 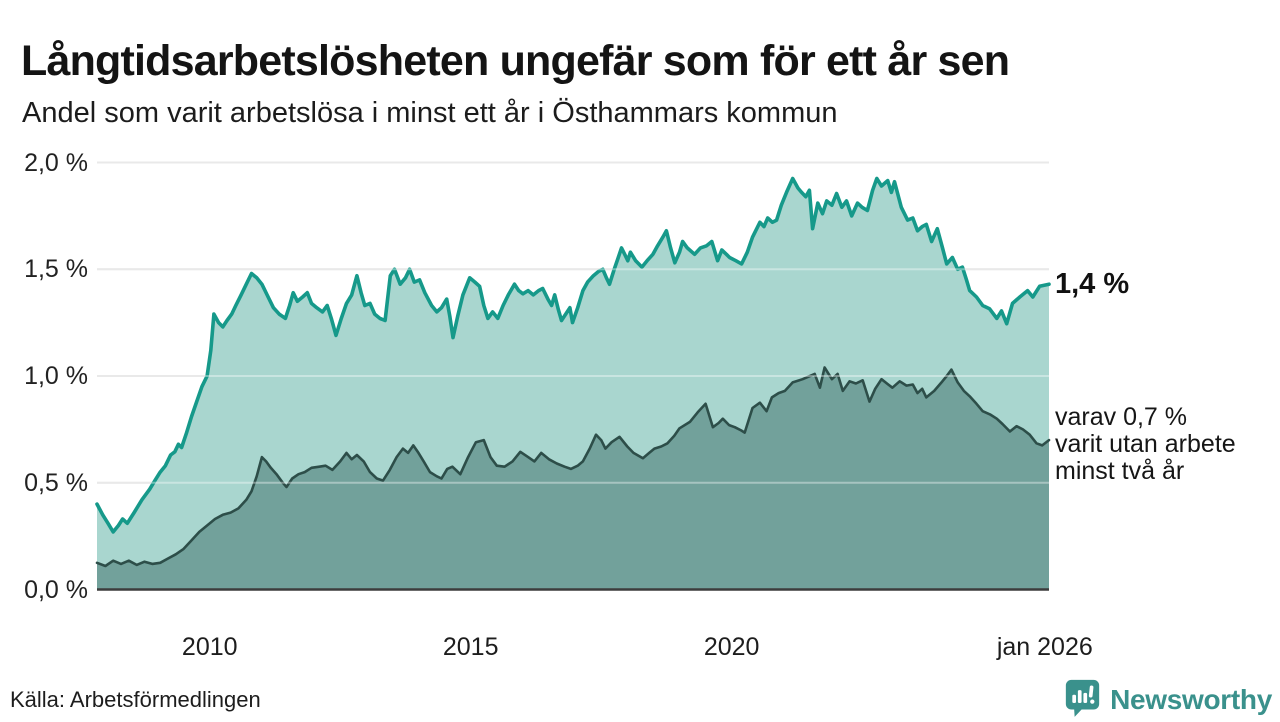 I want to click on series2-annotation-line: varit utan arbete, so click(x=1145, y=444).